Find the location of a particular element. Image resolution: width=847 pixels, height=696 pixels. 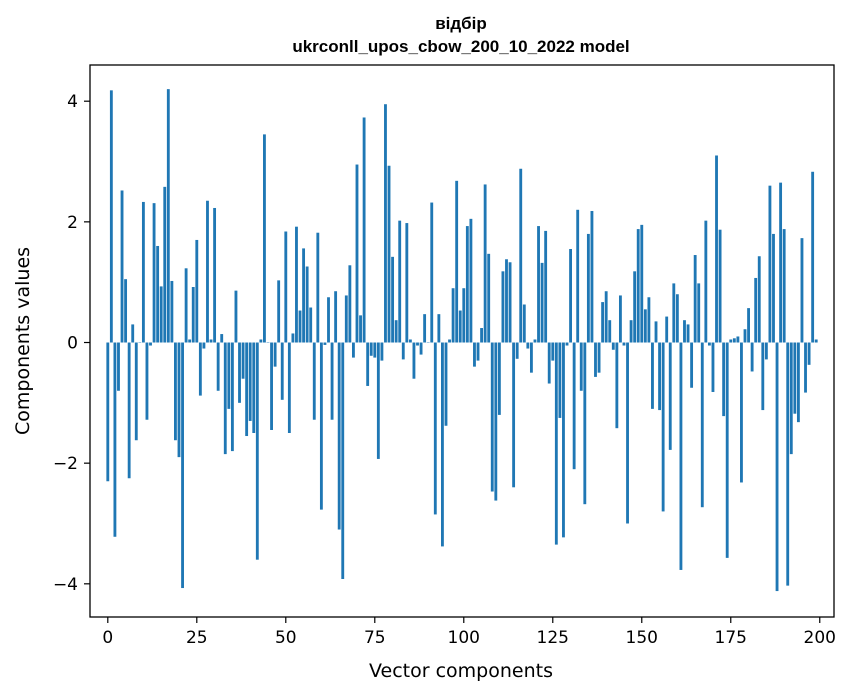

x-tick-label: 175 is located at coordinates (731, 638).